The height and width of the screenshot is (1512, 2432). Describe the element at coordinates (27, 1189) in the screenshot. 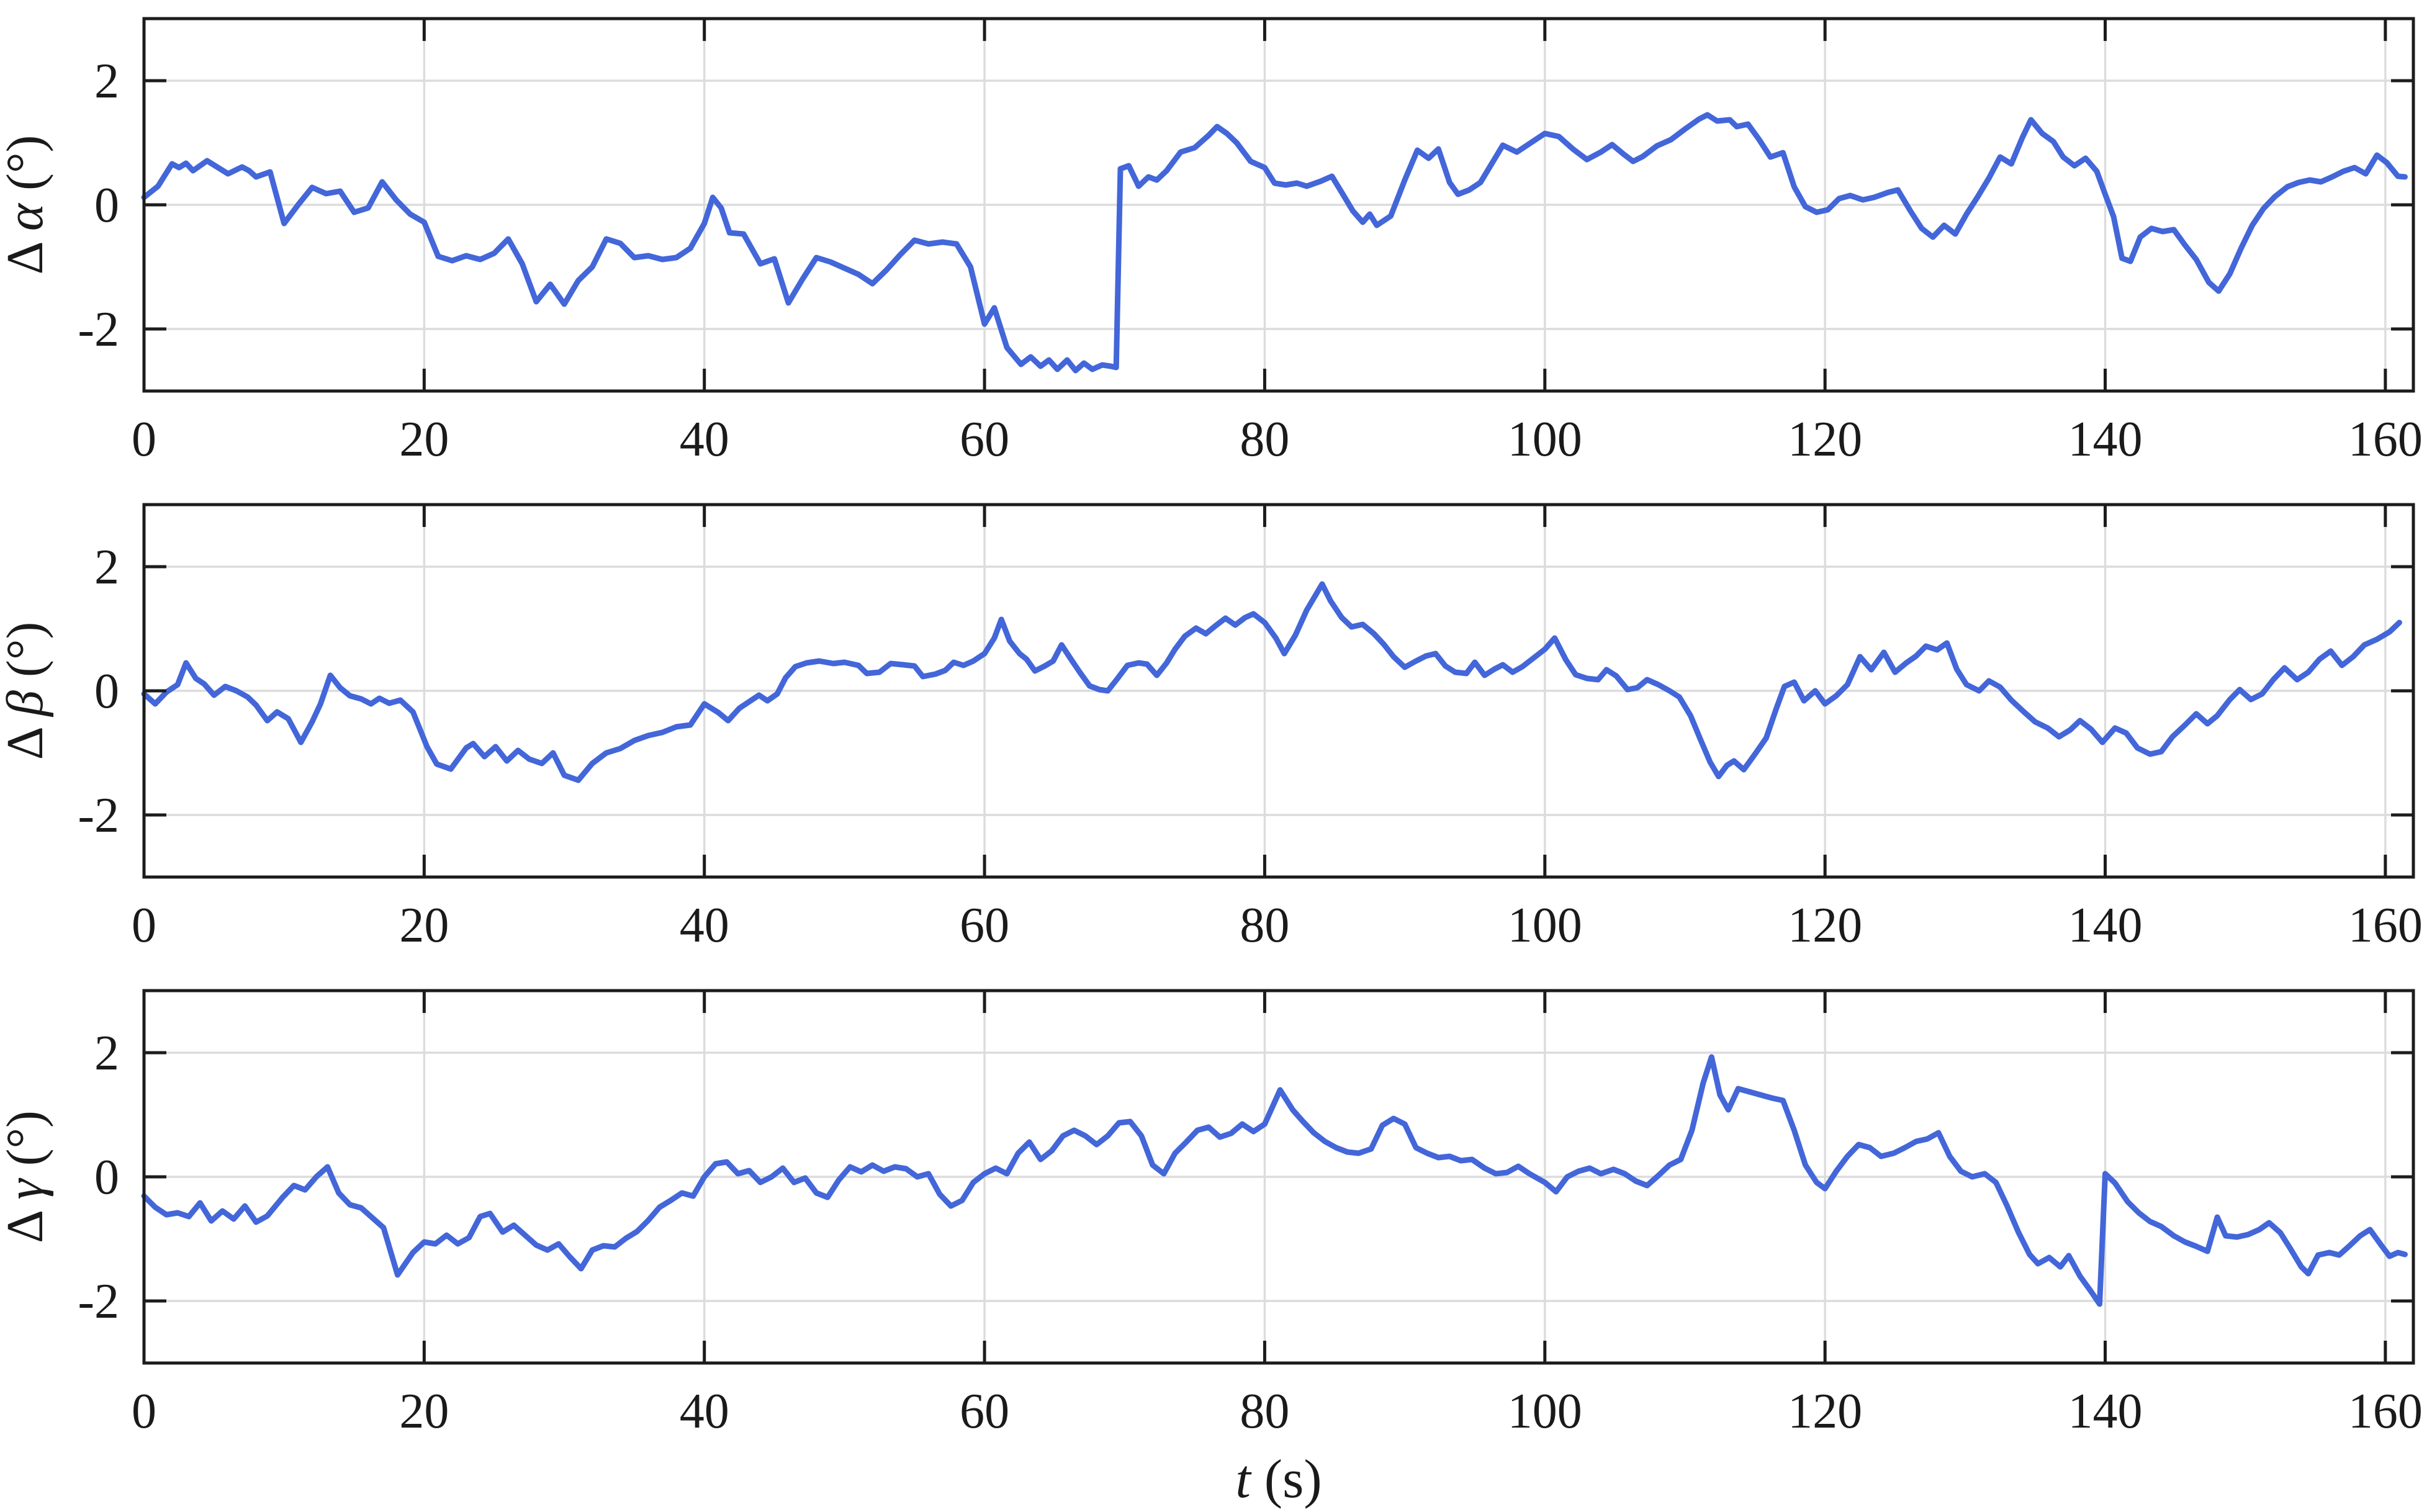

I see `y-axis-label-delta-gamma-part: γ` at that location.